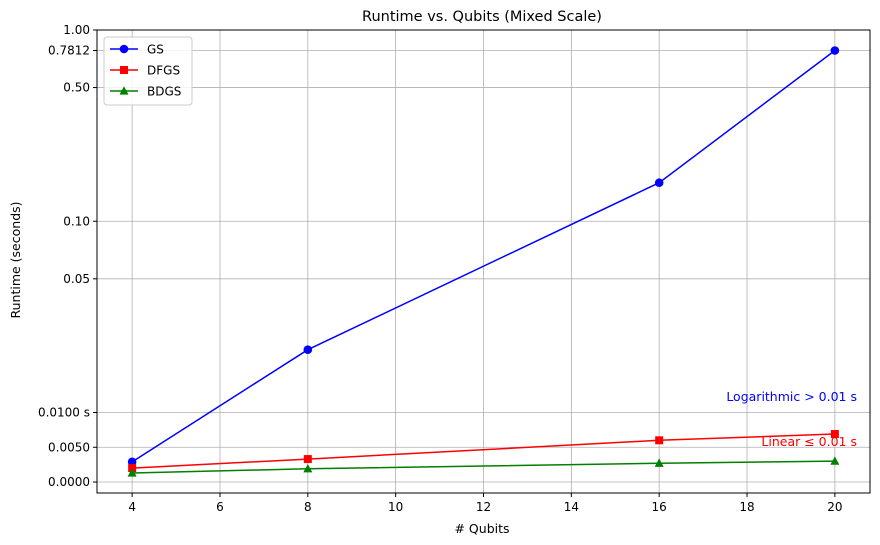 The width and height of the screenshot is (880, 545). What do you see at coordinates (76, 30) in the screenshot?
I see `y-tick-label: 1.00` at bounding box center [76, 30].